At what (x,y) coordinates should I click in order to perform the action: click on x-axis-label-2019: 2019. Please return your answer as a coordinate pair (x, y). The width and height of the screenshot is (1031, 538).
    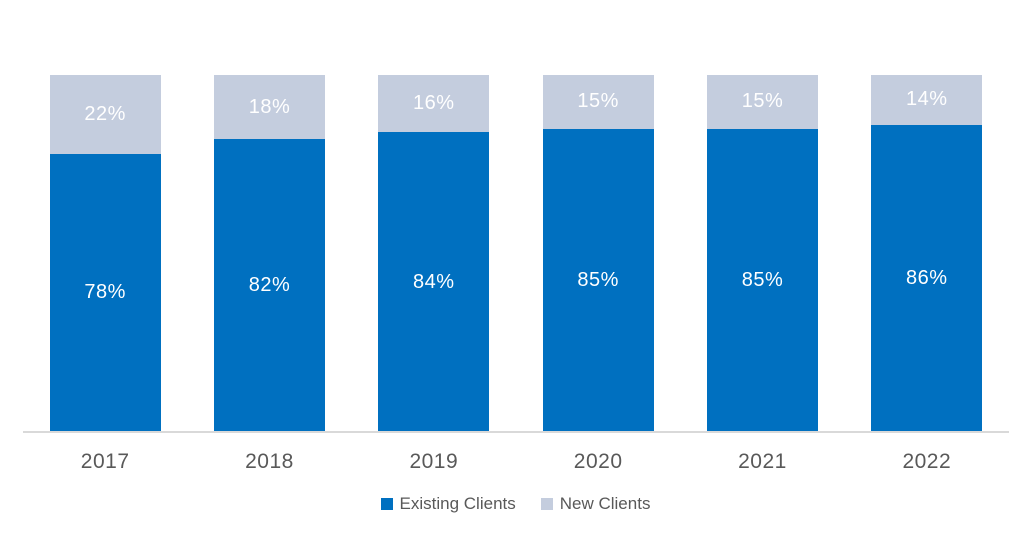
    Looking at the image, I should click on (434, 461).